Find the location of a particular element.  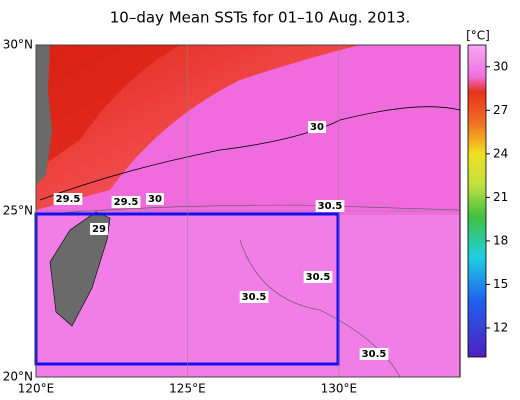

colorbar-tick-label: 24 is located at coordinates (500, 153).